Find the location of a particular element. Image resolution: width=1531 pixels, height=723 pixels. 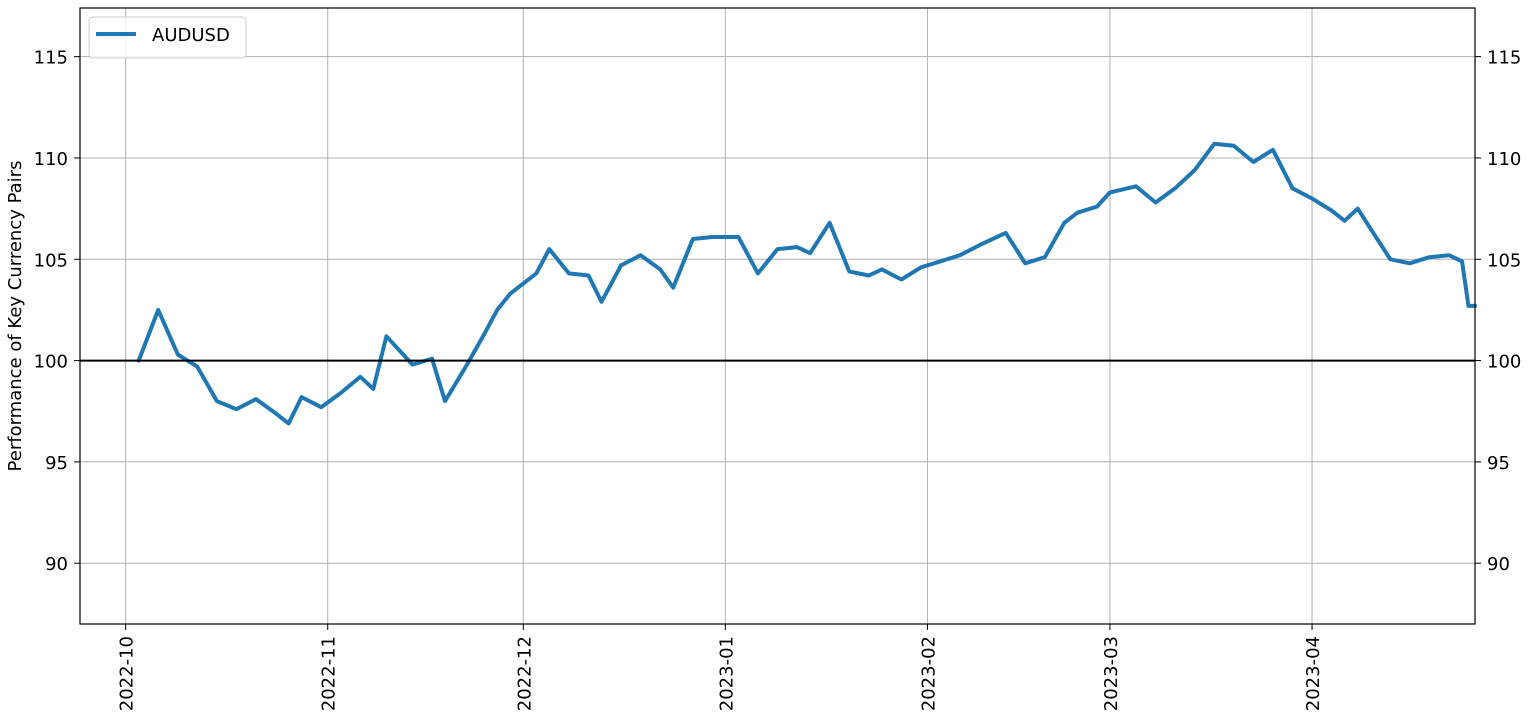

x-tick-label: 2022-10 is located at coordinates (127, 673).